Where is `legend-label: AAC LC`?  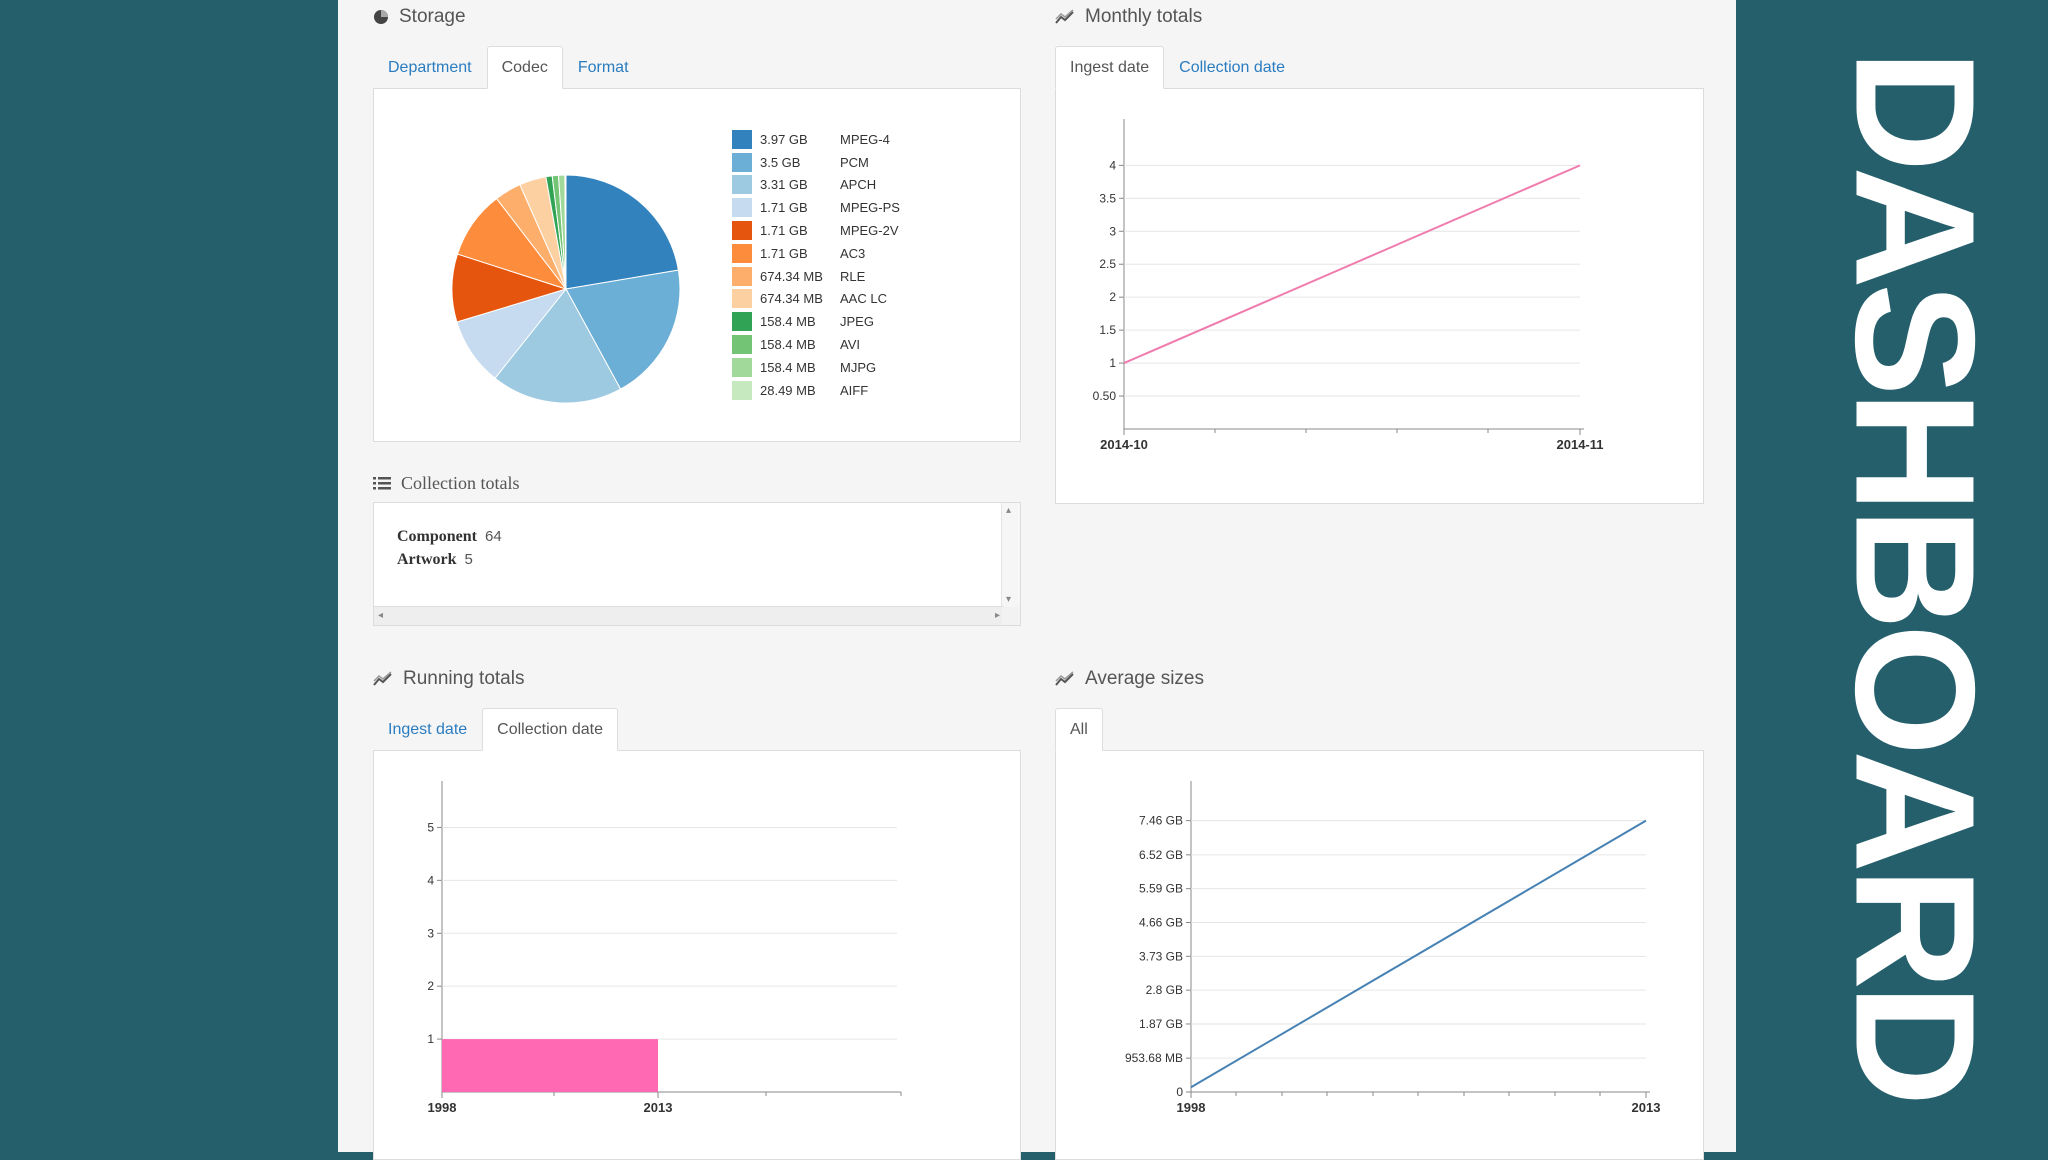 legend-label: AAC LC is located at coordinates (863, 299).